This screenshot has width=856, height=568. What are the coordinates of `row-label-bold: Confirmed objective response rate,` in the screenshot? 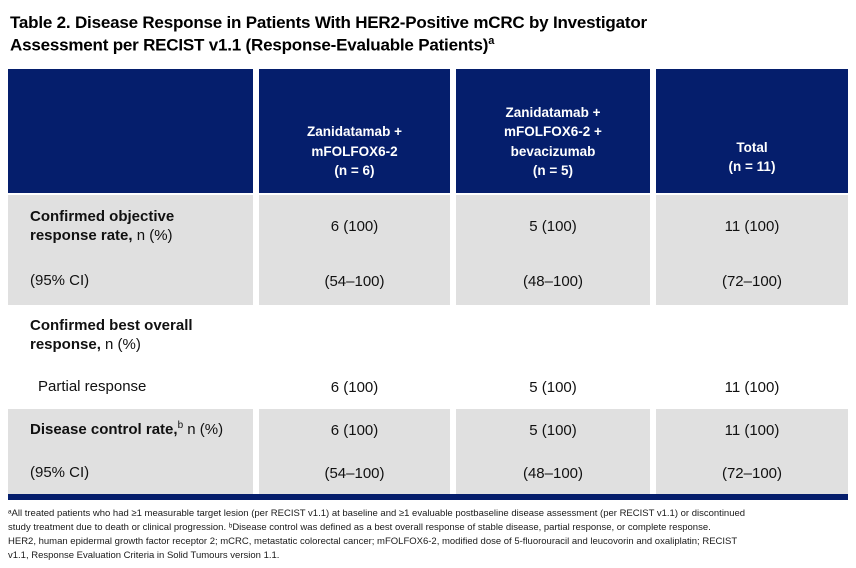 It's located at (102, 226).